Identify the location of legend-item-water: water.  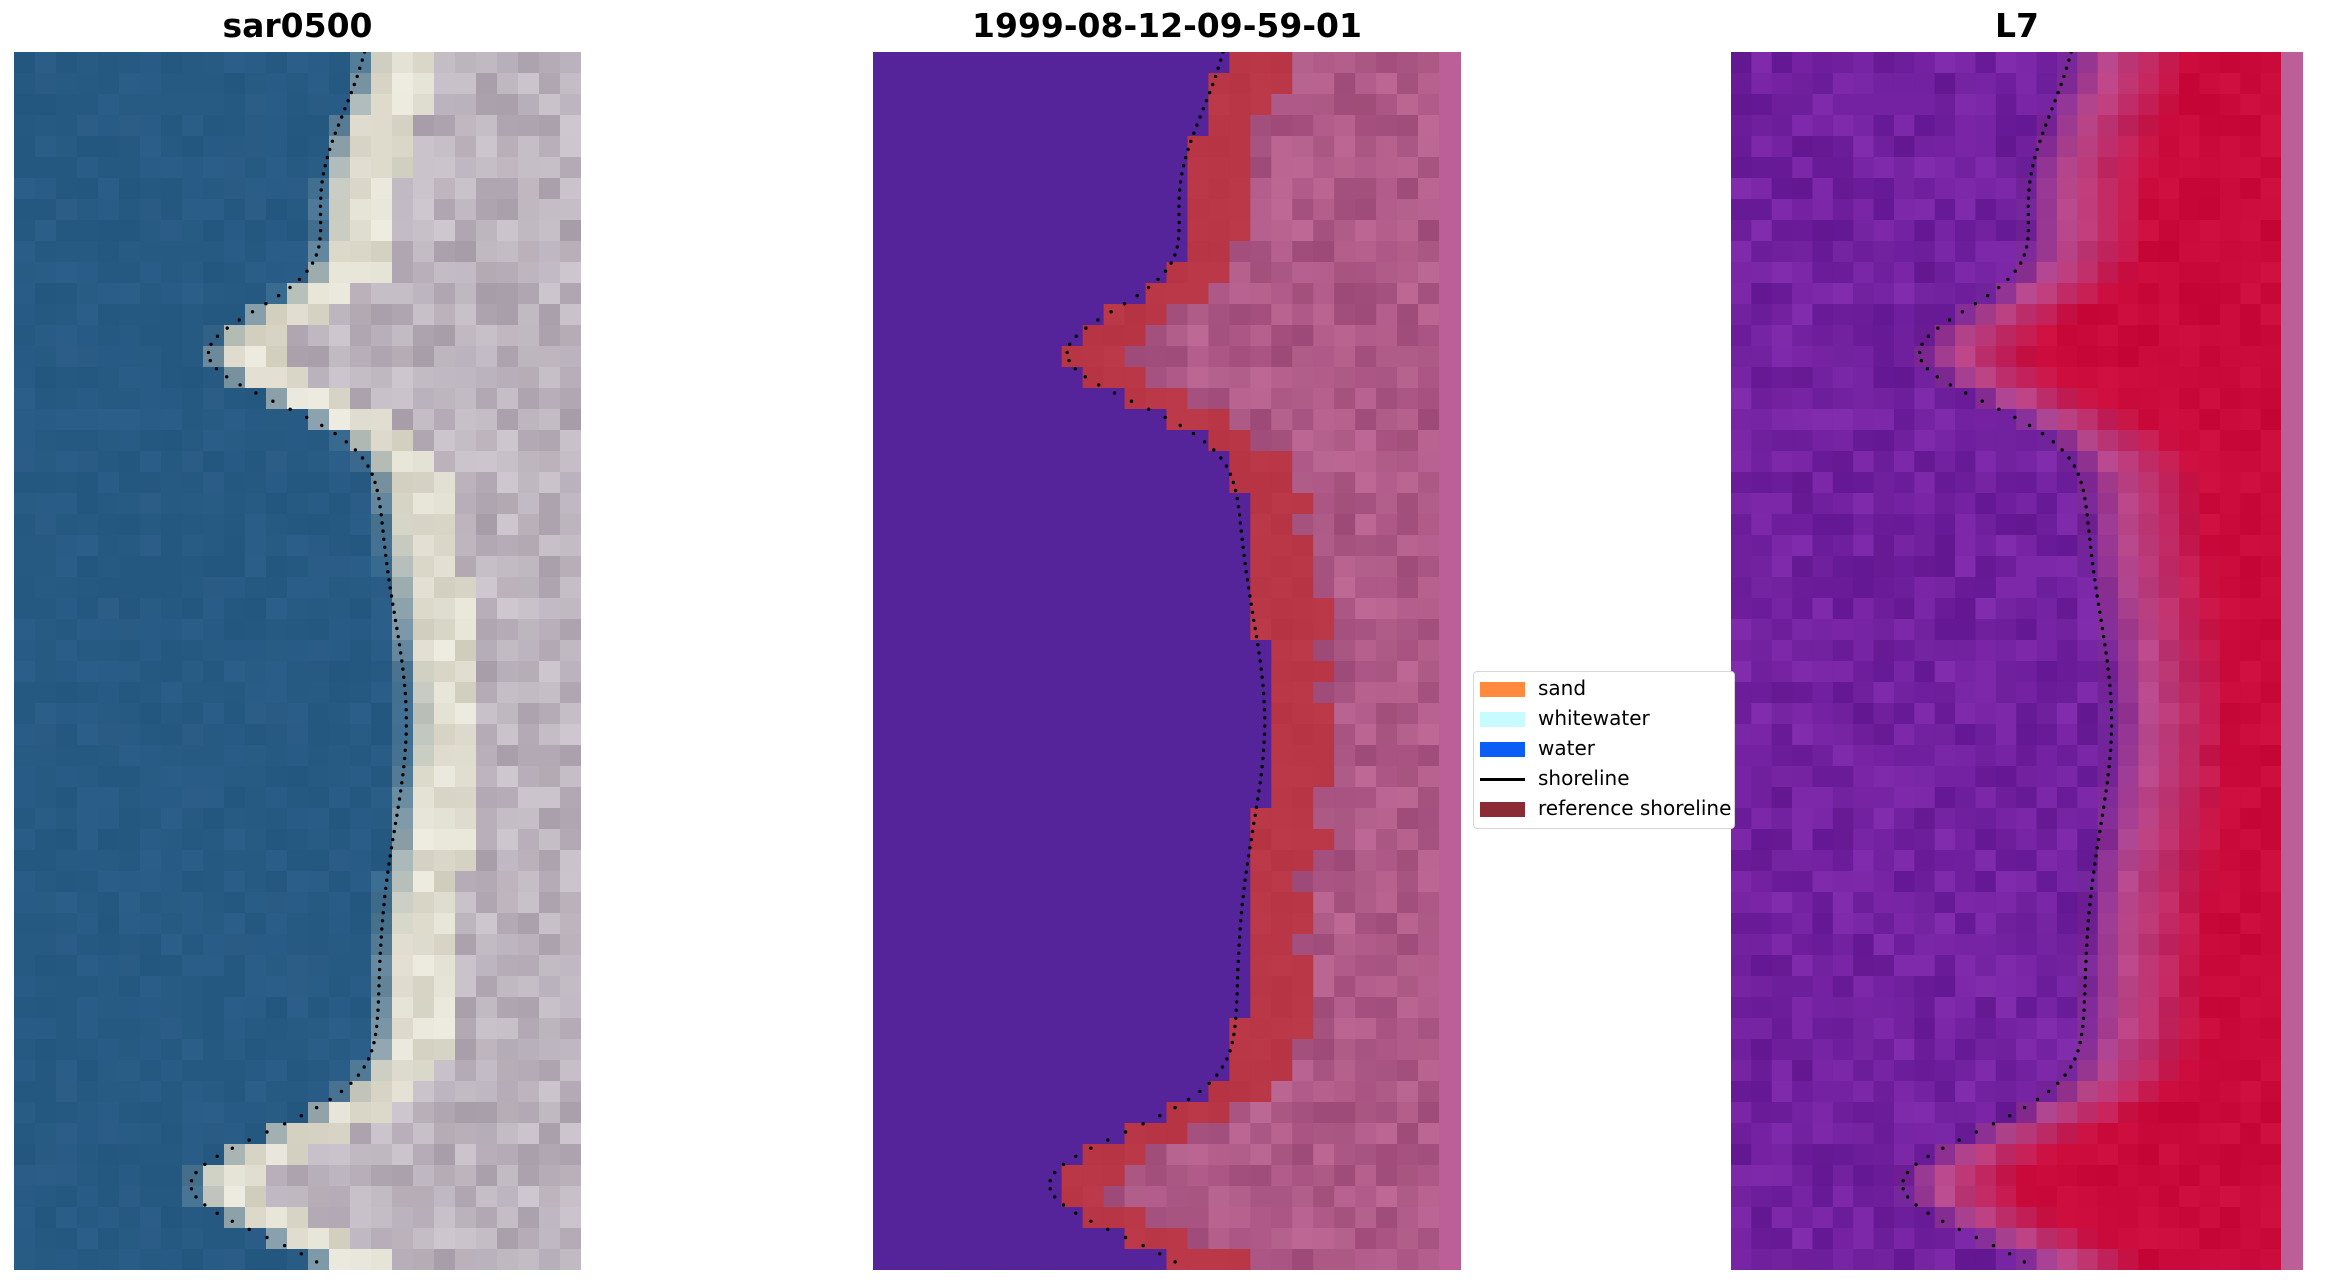
(1605, 749).